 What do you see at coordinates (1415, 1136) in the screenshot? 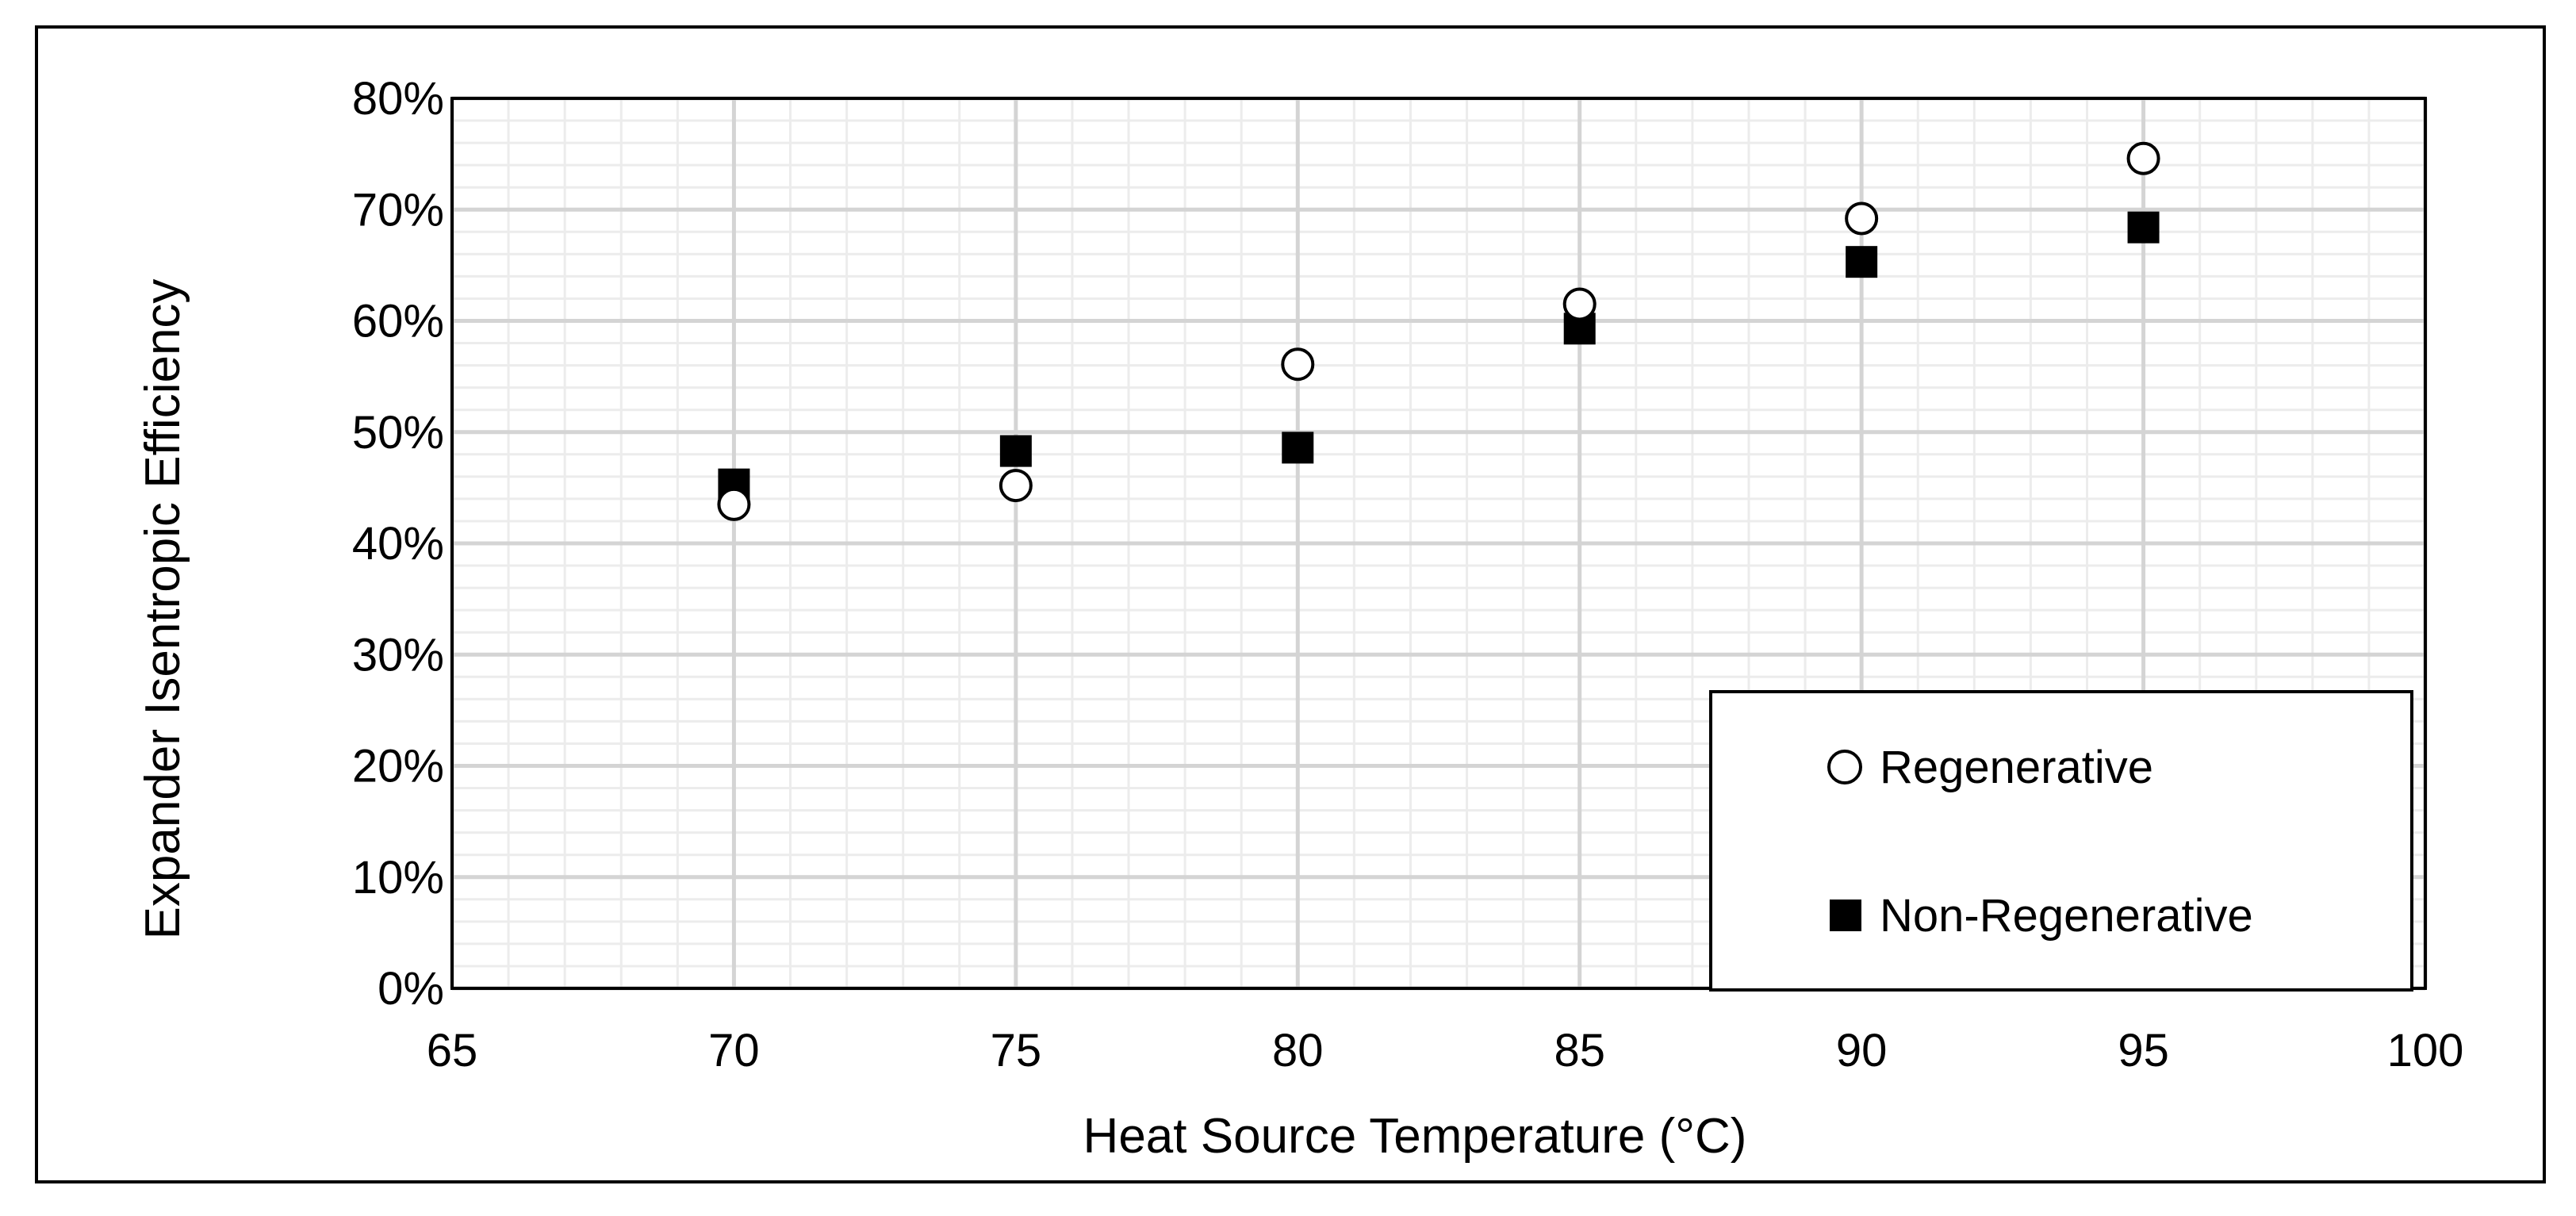
I see `x-axis-label: Heat Source Temperature (°C)` at bounding box center [1415, 1136].